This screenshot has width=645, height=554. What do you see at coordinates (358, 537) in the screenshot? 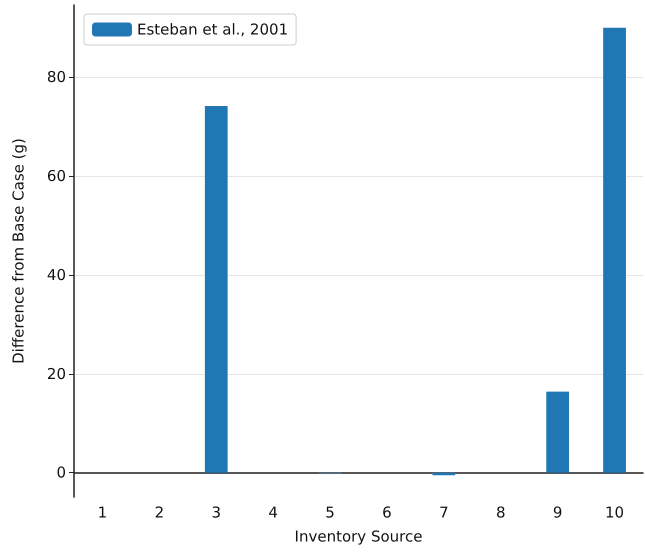
I see `x-axis-title: Inventory Source` at bounding box center [358, 537].